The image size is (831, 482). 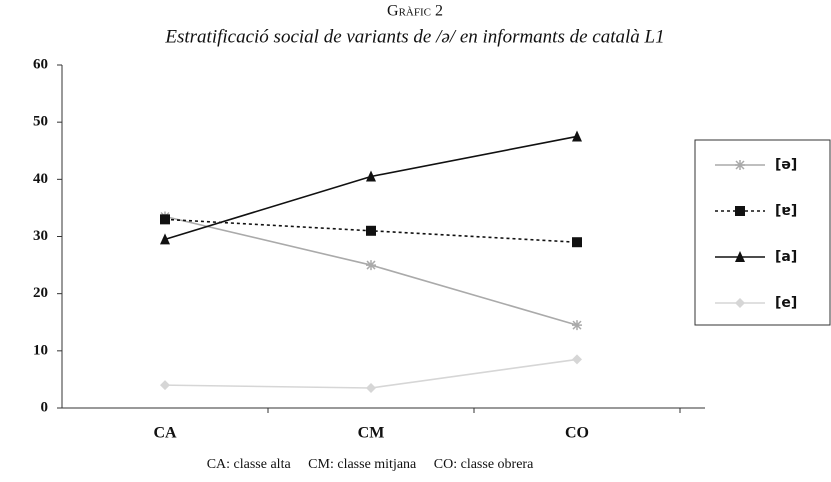 What do you see at coordinates (40, 64) in the screenshot?
I see `y-tick-label: 60` at bounding box center [40, 64].